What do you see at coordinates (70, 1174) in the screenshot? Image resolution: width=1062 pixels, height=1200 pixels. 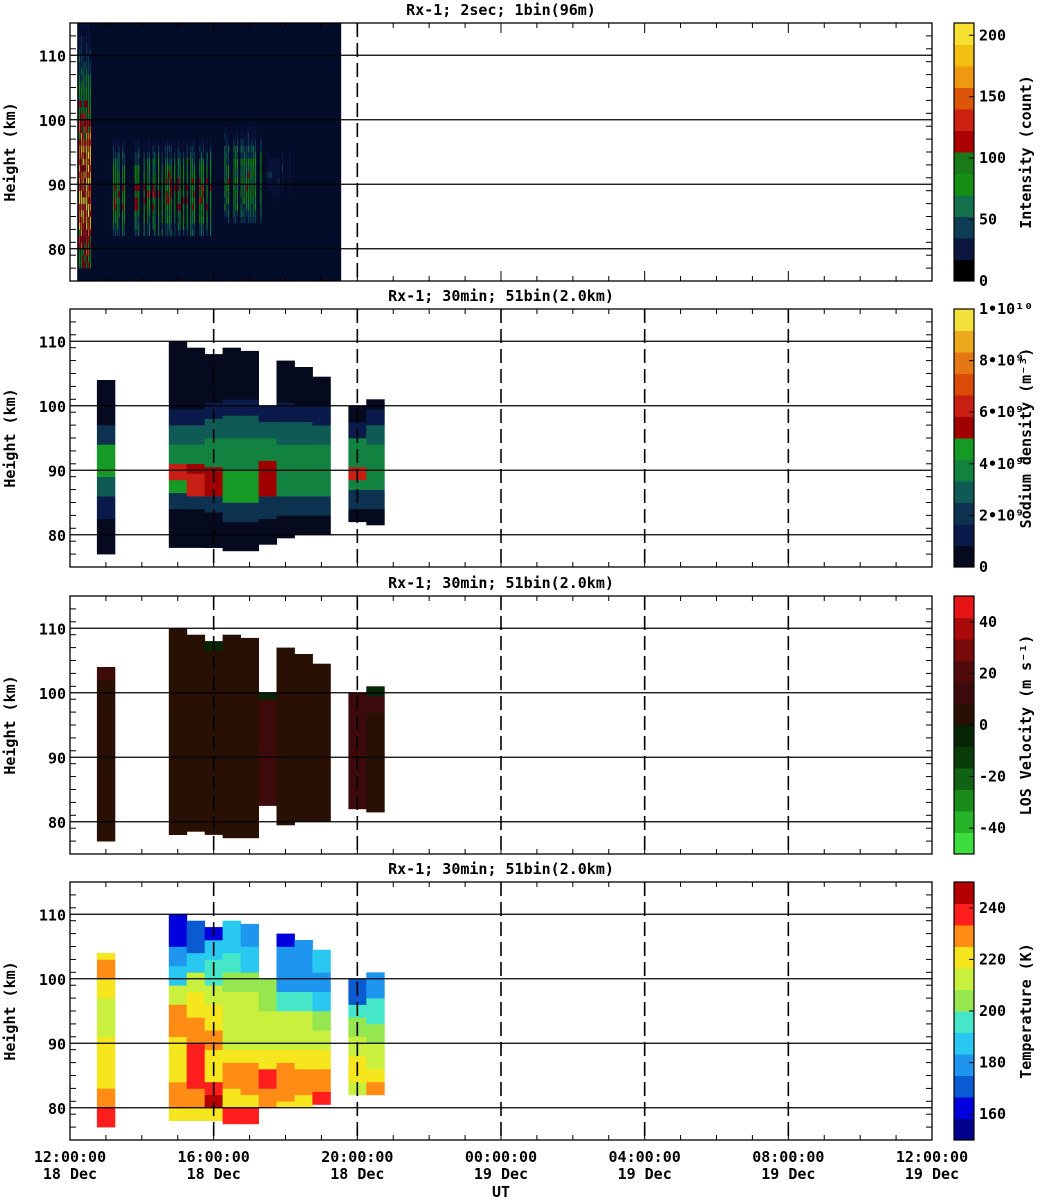 I see `x-tick-date: 18 Dec` at bounding box center [70, 1174].